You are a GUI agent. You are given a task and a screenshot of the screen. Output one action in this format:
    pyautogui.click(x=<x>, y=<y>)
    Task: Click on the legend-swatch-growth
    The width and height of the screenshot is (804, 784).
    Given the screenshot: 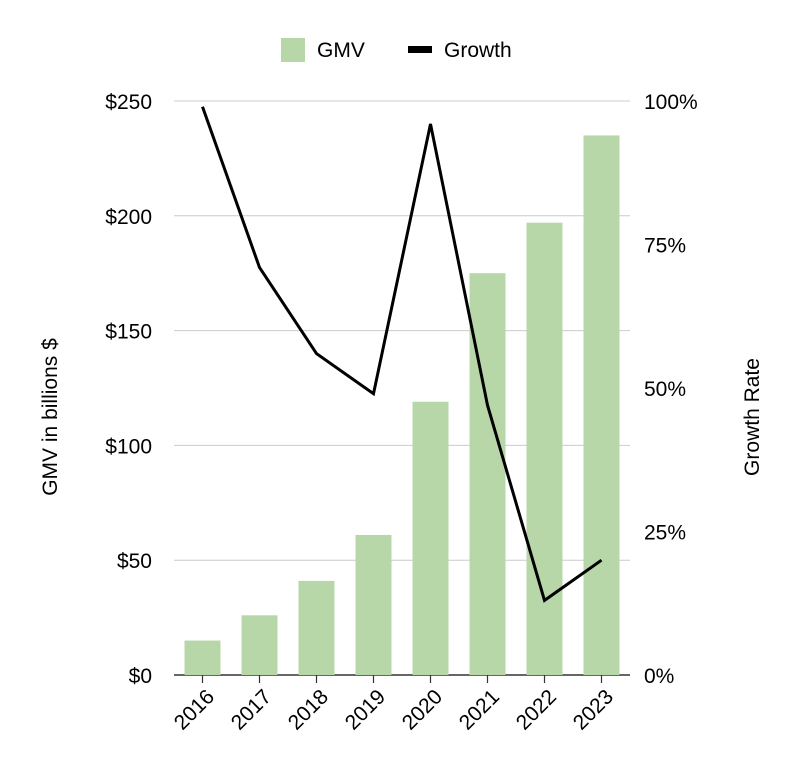 What is the action you would take?
    pyautogui.click(x=420, y=49)
    